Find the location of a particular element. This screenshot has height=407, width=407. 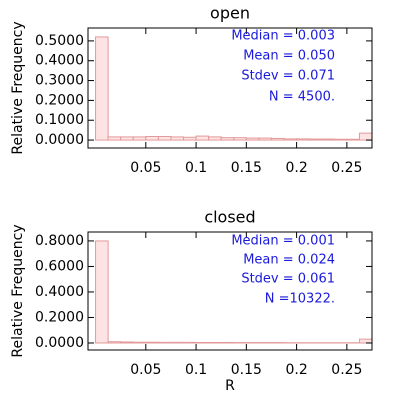

annotation: N = 4500. is located at coordinates (302, 97).